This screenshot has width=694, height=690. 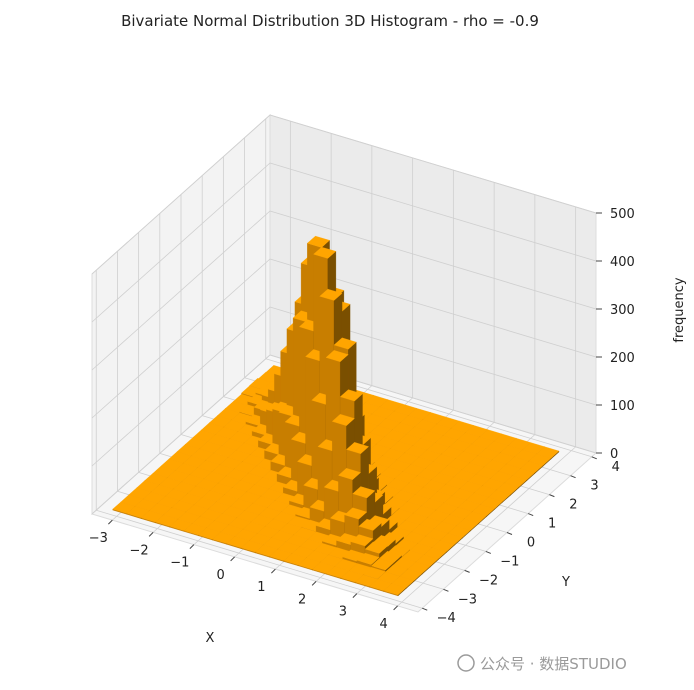 I want to click on z-tick-label: 400, so click(x=622, y=262).